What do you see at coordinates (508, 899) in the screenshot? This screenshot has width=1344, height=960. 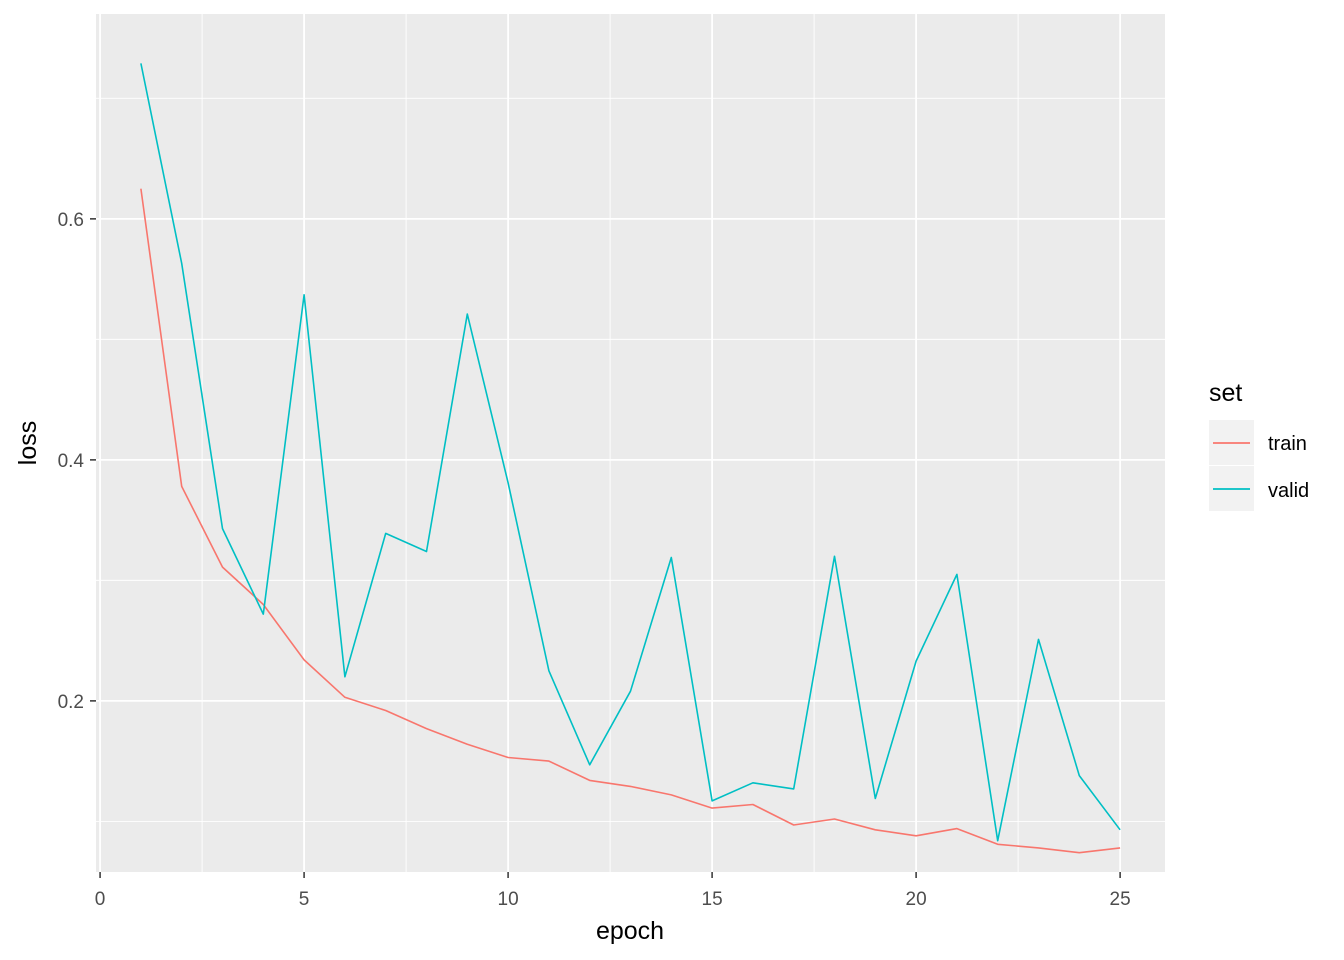 I see `x-tick-label: 10` at bounding box center [508, 899].